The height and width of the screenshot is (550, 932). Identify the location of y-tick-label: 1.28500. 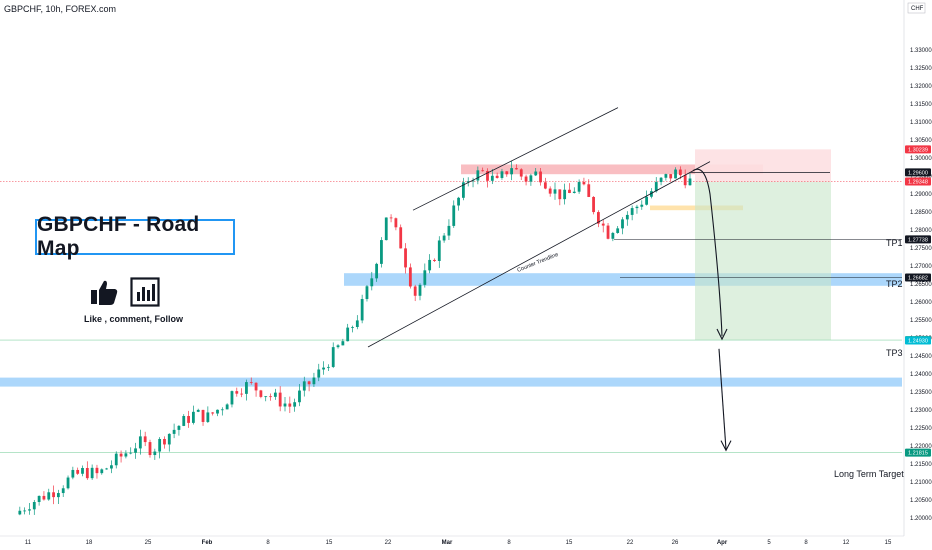
(921, 213).